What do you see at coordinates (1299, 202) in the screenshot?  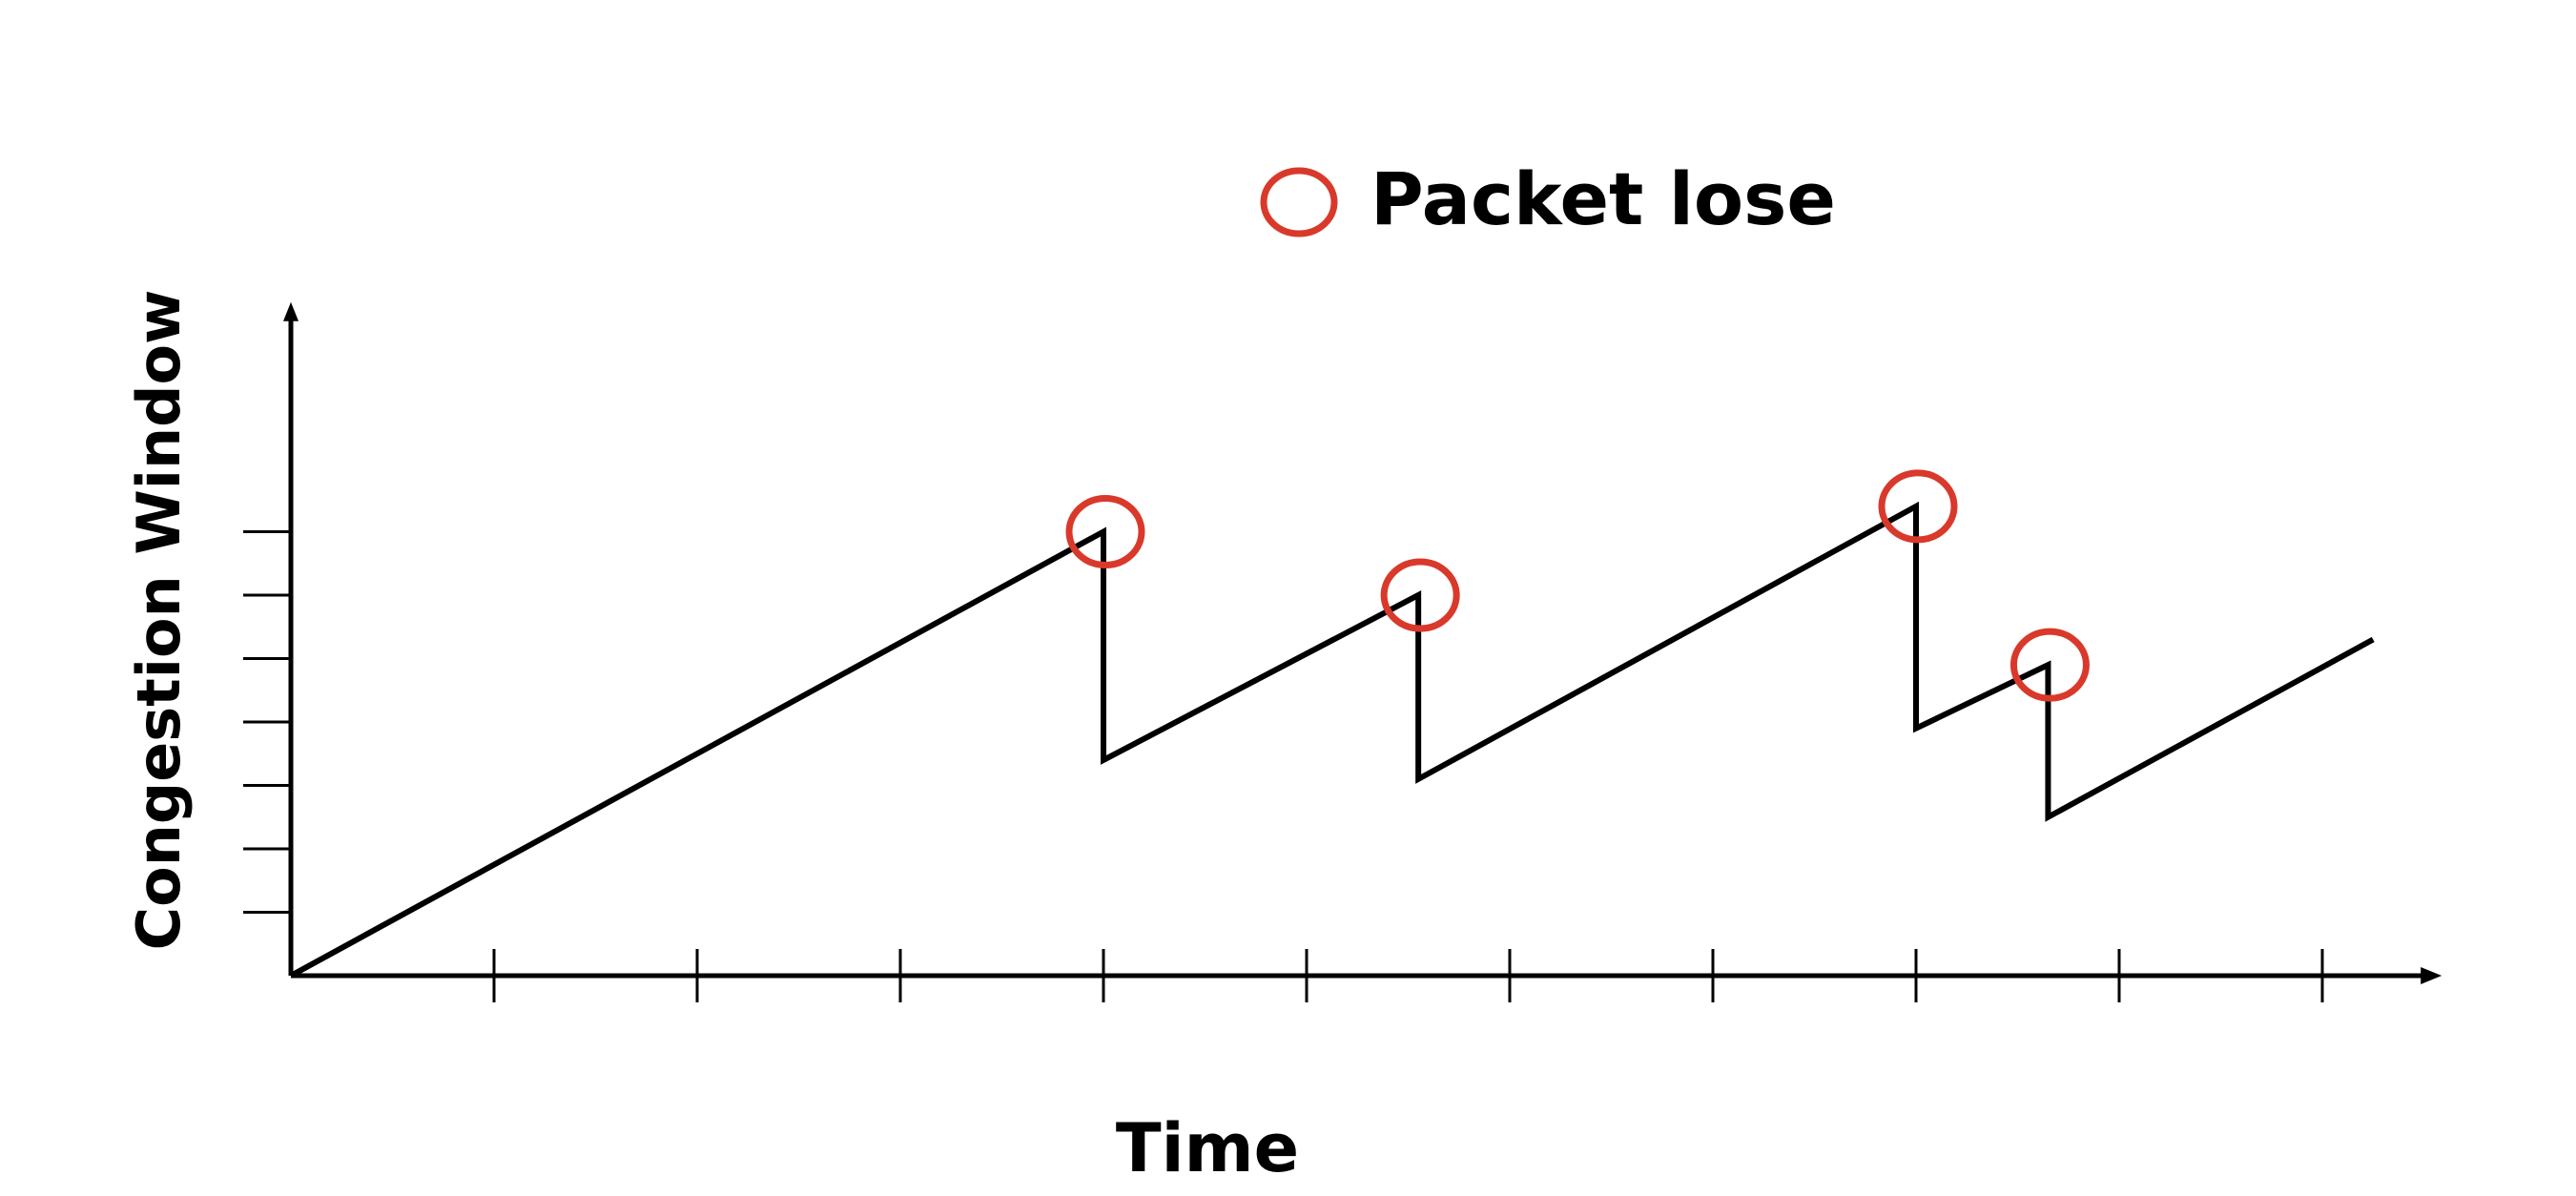 I see `legend-marker-circle` at bounding box center [1299, 202].